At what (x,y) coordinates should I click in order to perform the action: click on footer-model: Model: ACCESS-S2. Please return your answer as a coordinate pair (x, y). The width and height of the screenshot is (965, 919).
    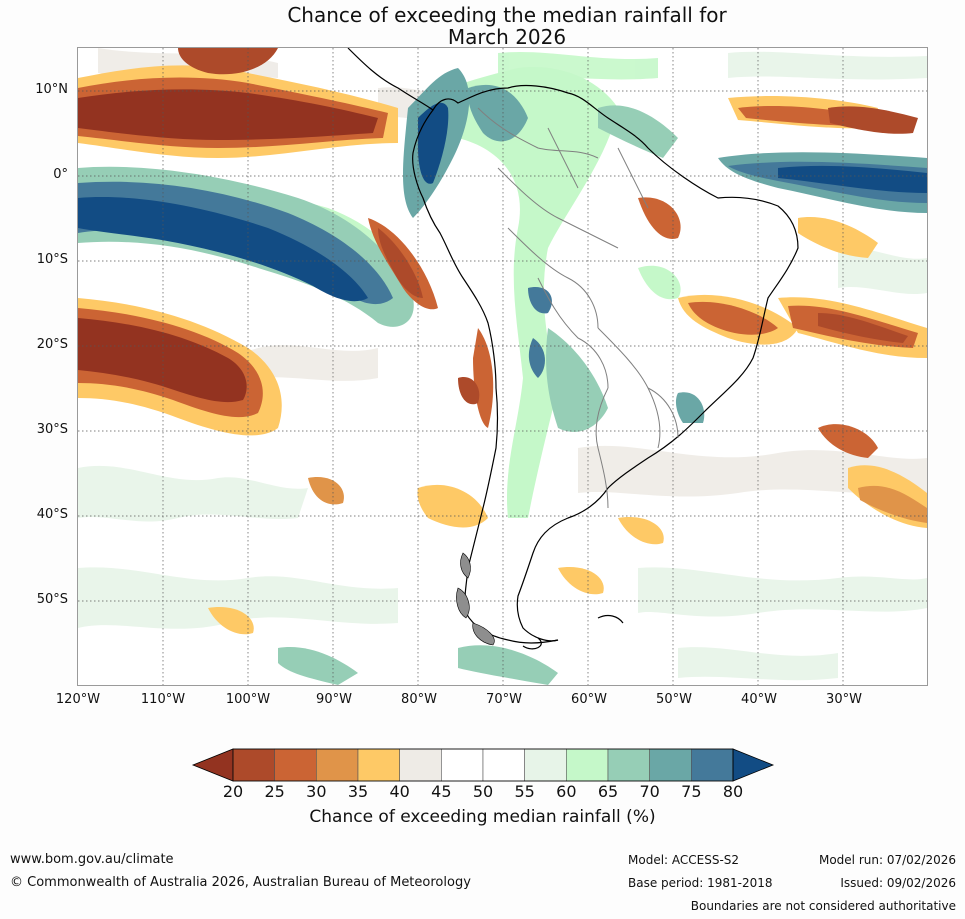
    Looking at the image, I should click on (684, 860).